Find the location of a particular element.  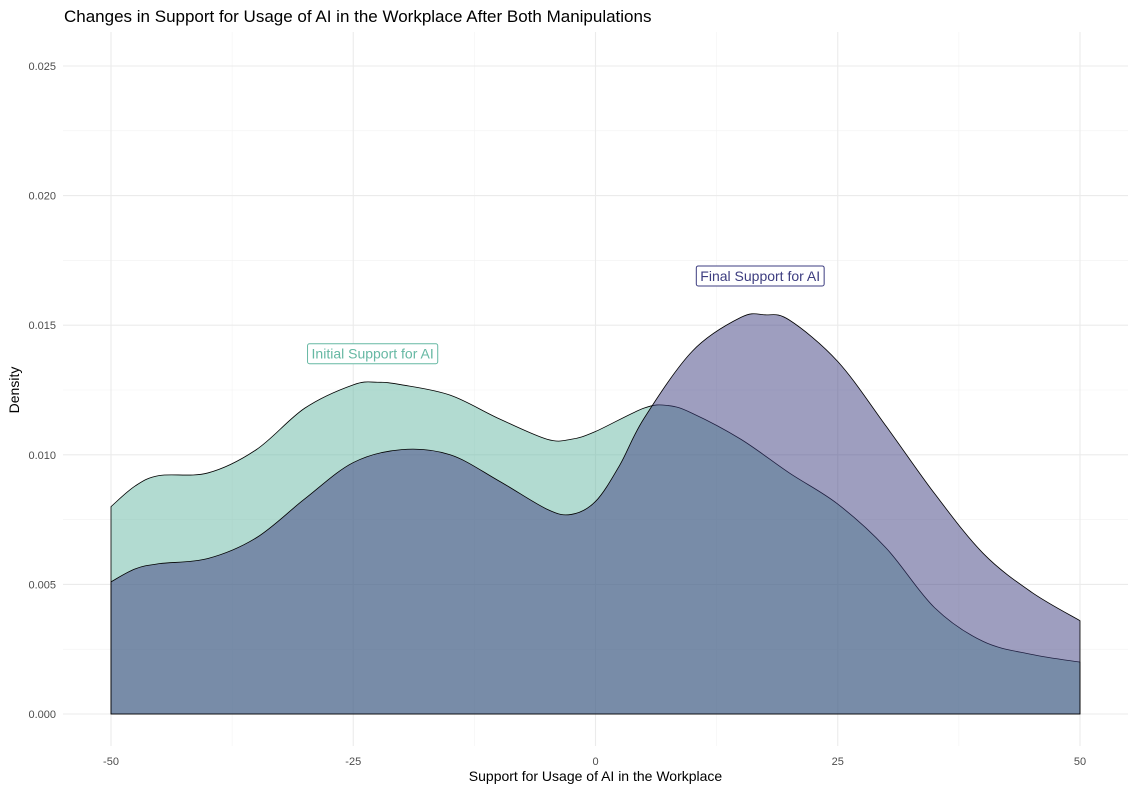

y-tick-label: 0.025 is located at coordinates (42, 67).